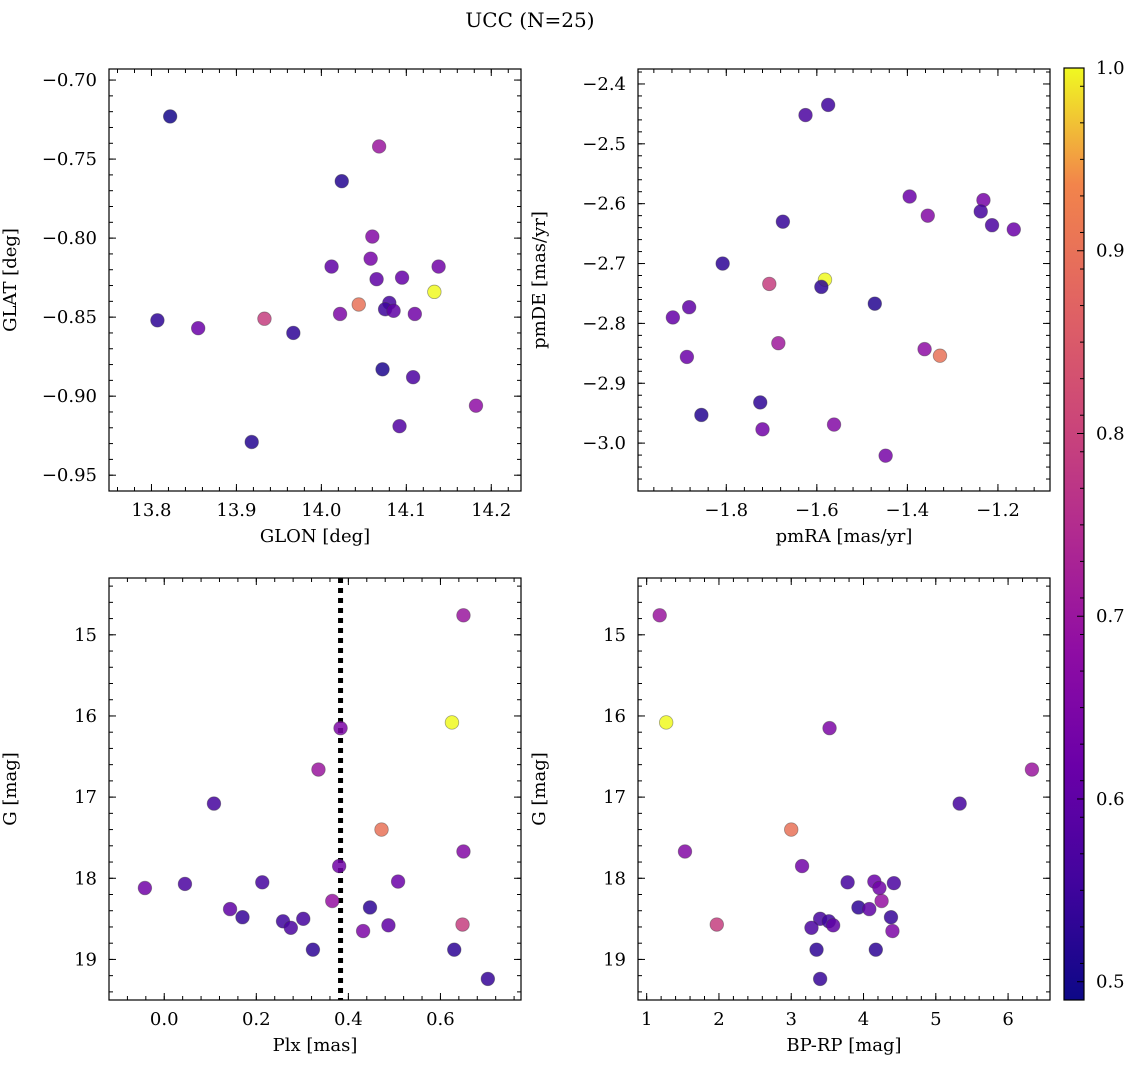 The image size is (1136, 1068). I want to click on p1-points, so click(317, 279).